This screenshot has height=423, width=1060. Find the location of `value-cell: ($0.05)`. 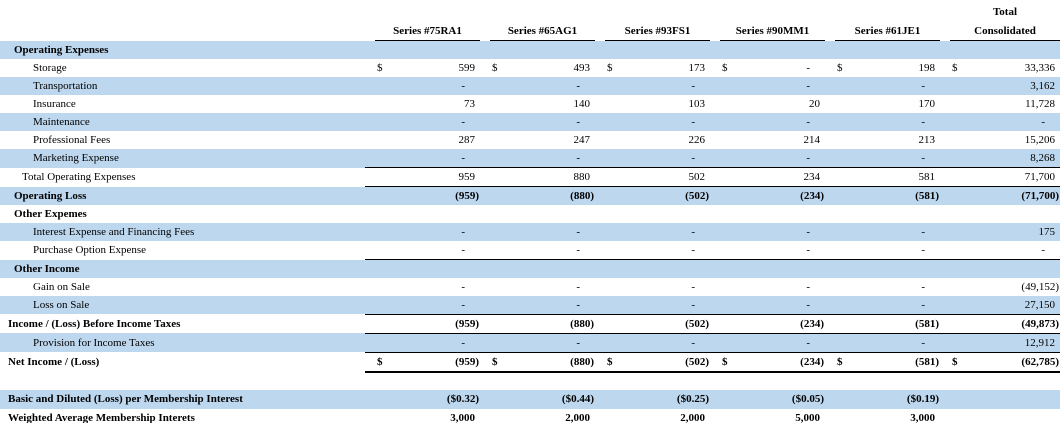

value-cell: ($0.05) is located at coordinates (767, 399).